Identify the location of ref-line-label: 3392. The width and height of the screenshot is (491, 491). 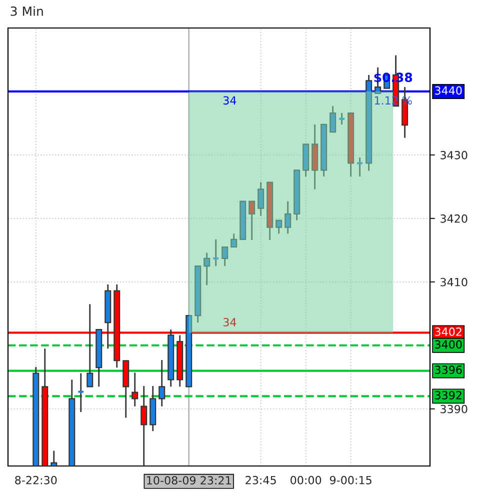
(448, 395).